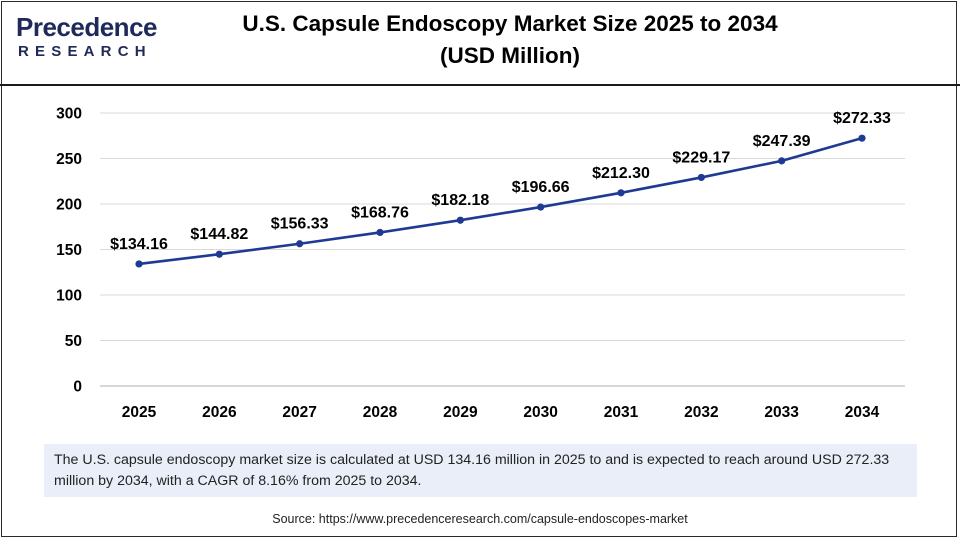  What do you see at coordinates (69, 114) in the screenshot?
I see `y-tick-label-300: 300` at bounding box center [69, 114].